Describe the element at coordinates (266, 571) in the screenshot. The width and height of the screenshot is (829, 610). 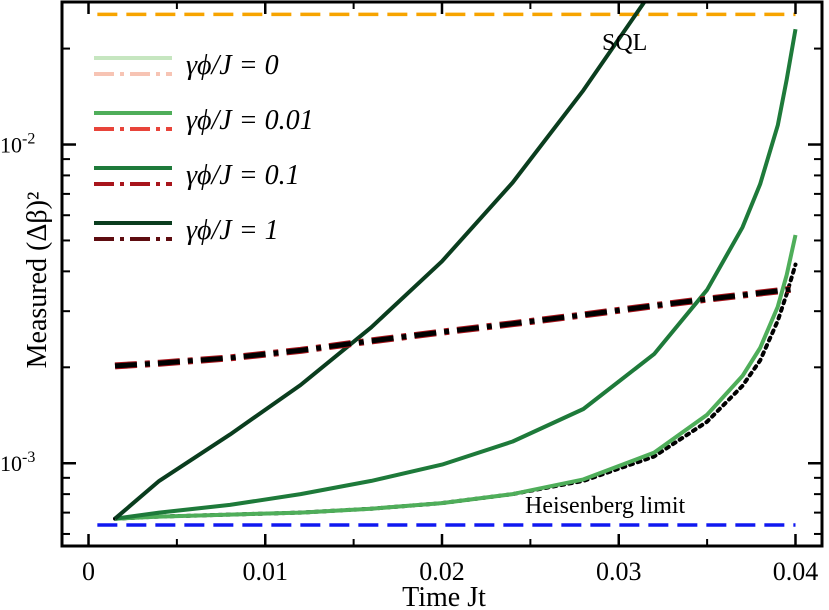
I see `x-tick-label: 0.01` at that location.